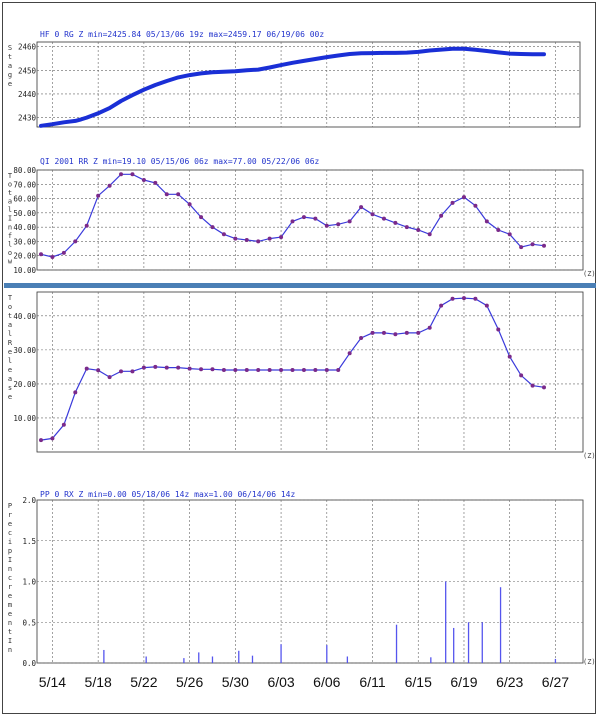 The height and width of the screenshot is (717, 600). I want to click on stage-ylabel-char: t, so click(10, 57).